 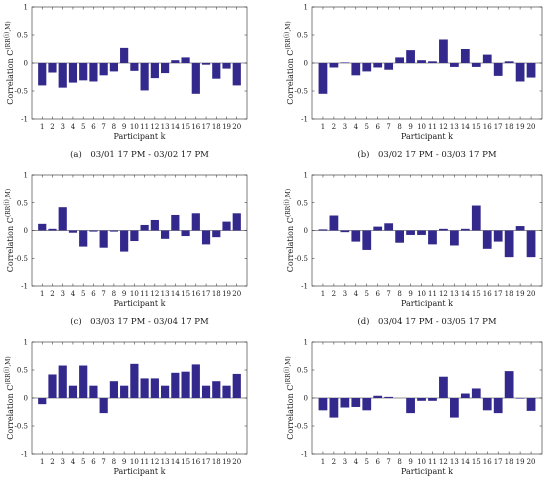 I want to click on x-tick-label: 18, so click(x=216, y=462).